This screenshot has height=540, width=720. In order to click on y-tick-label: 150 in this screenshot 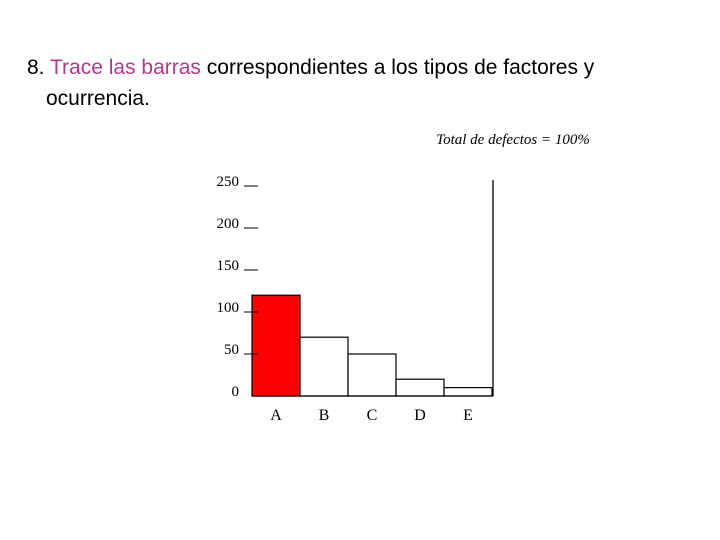, I will do `click(228, 266)`.